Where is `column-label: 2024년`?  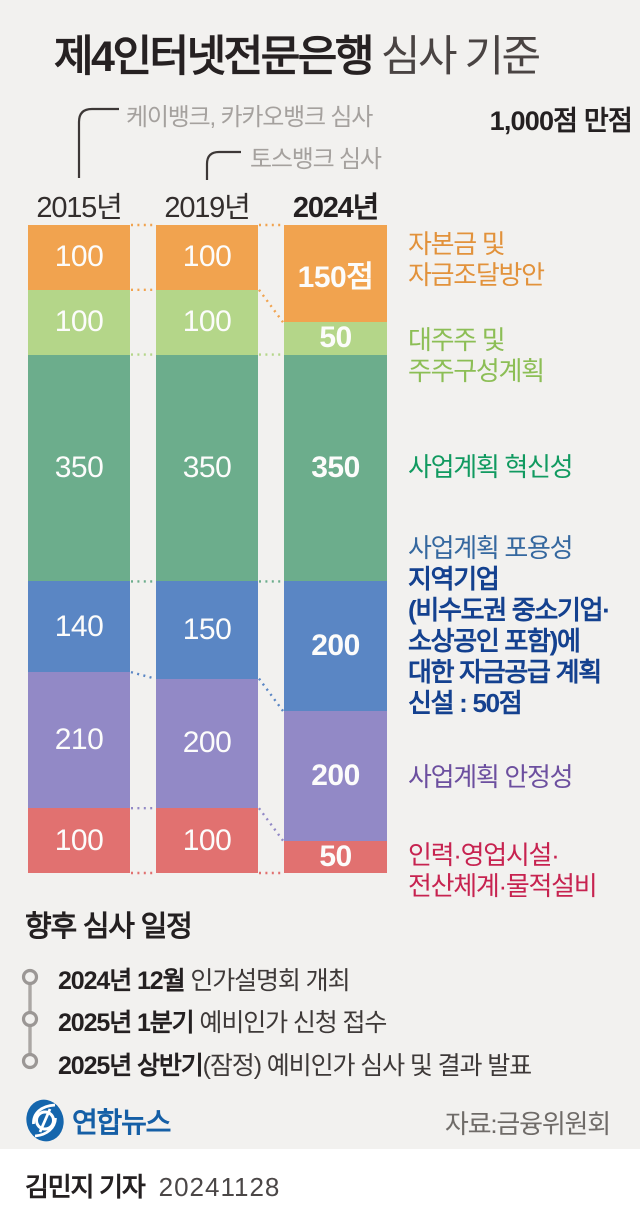 column-label: 2024년 is located at coordinates (335, 208).